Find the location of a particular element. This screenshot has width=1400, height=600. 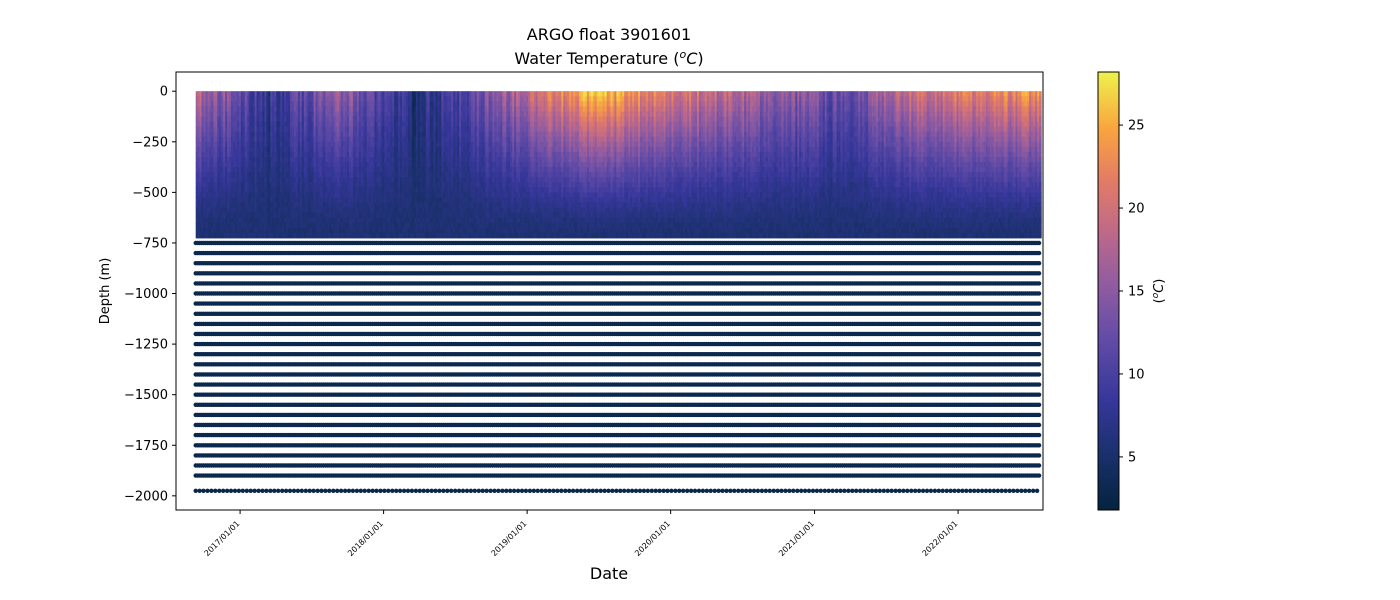

title-line2-prefix: Water Temperature ( is located at coordinates (596, 58).